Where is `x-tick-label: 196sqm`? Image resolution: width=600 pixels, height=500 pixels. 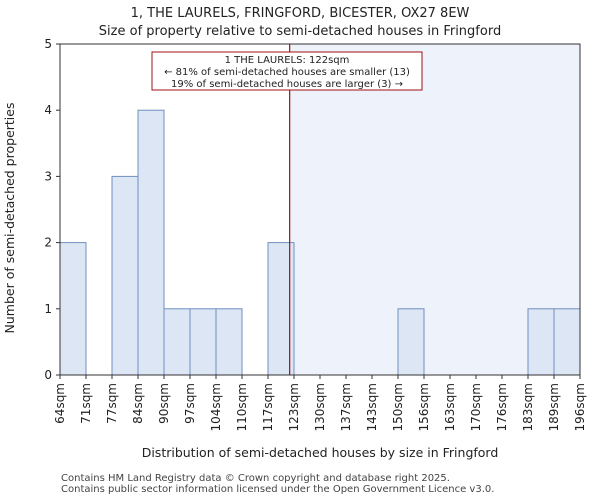
x-tick-label: 196sqm is located at coordinates (580, 407).